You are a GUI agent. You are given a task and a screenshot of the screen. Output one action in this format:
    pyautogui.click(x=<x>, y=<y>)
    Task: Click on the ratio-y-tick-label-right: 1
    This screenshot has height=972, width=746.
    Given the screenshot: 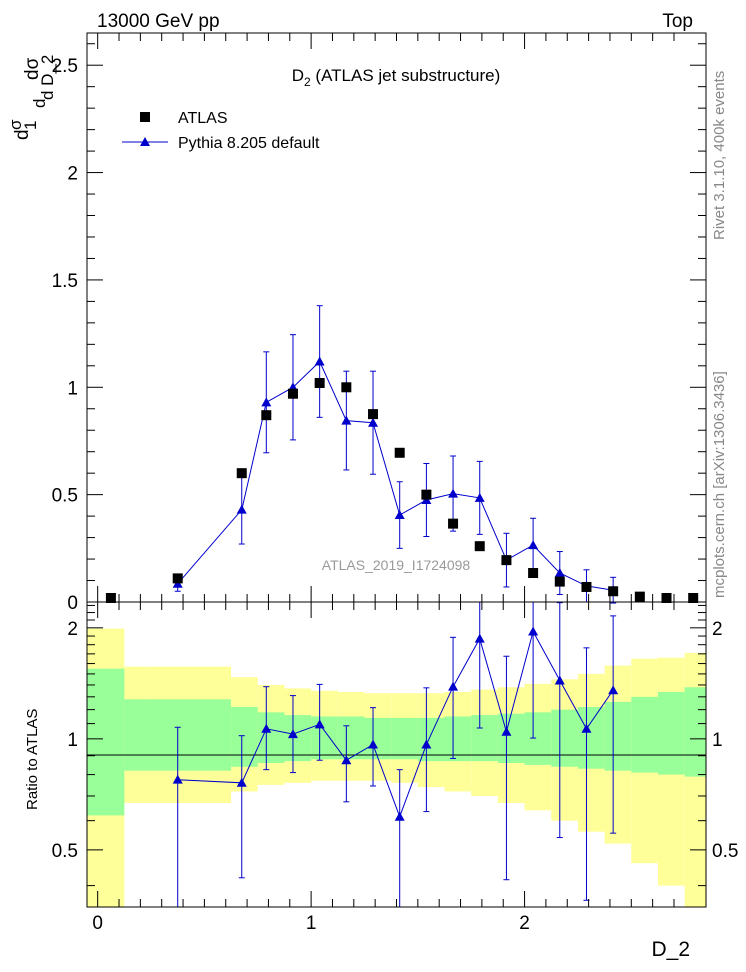 What is the action you would take?
    pyautogui.click(x=717, y=740)
    